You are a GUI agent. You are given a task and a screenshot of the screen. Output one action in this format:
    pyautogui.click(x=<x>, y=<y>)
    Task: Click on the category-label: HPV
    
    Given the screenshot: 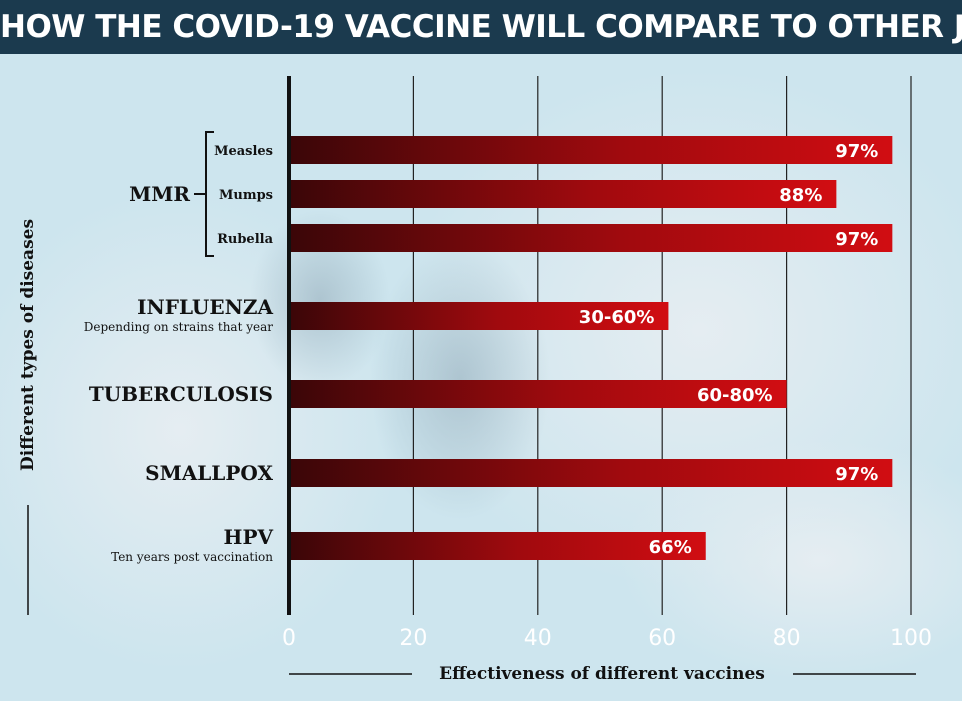 What is the action you would take?
    pyautogui.click(x=249, y=537)
    